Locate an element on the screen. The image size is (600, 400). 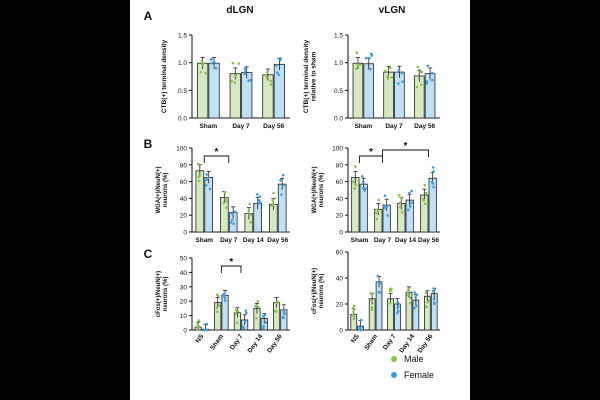
significance-bracket is located at coordinates (405, 153).